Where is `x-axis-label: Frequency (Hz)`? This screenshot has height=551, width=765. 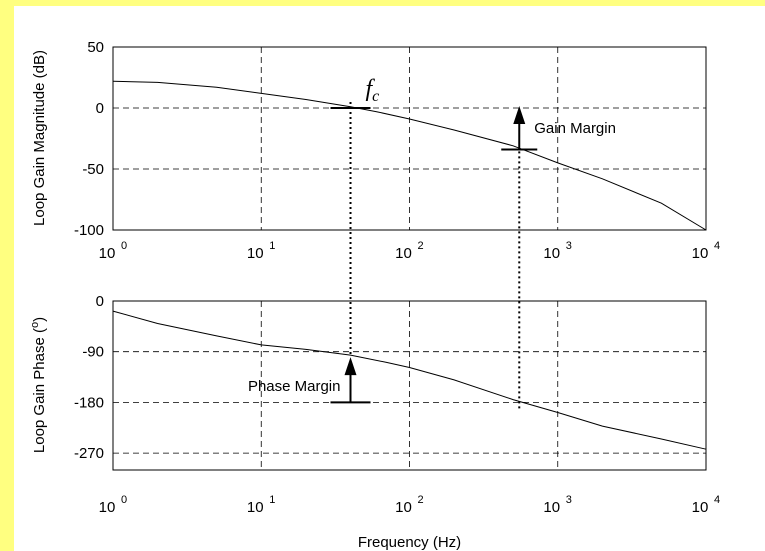 x-axis-label: Frequency (Hz) is located at coordinates (409, 542).